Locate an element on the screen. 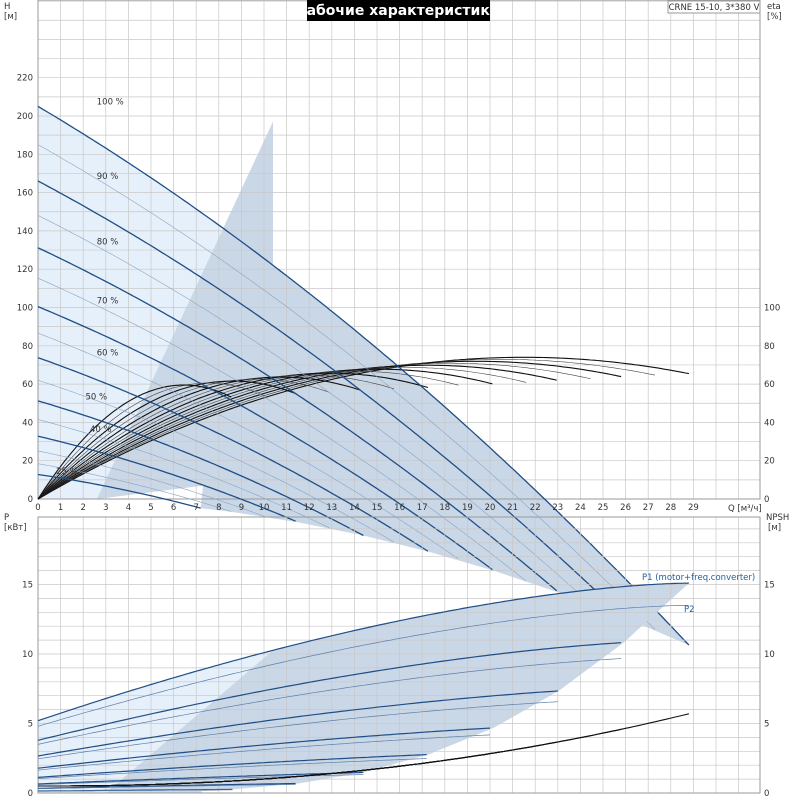  npsh-axis-label: NPSH is located at coordinates (777, 518).